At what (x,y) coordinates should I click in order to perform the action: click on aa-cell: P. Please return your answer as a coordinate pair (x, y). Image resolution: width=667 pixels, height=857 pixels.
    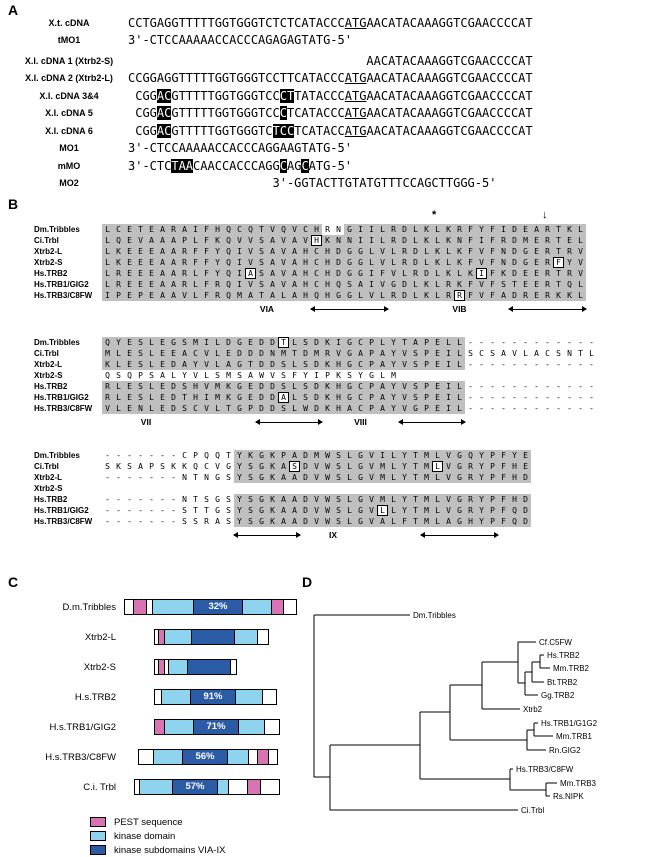
    Looking at the image, I should click on (426, 342).